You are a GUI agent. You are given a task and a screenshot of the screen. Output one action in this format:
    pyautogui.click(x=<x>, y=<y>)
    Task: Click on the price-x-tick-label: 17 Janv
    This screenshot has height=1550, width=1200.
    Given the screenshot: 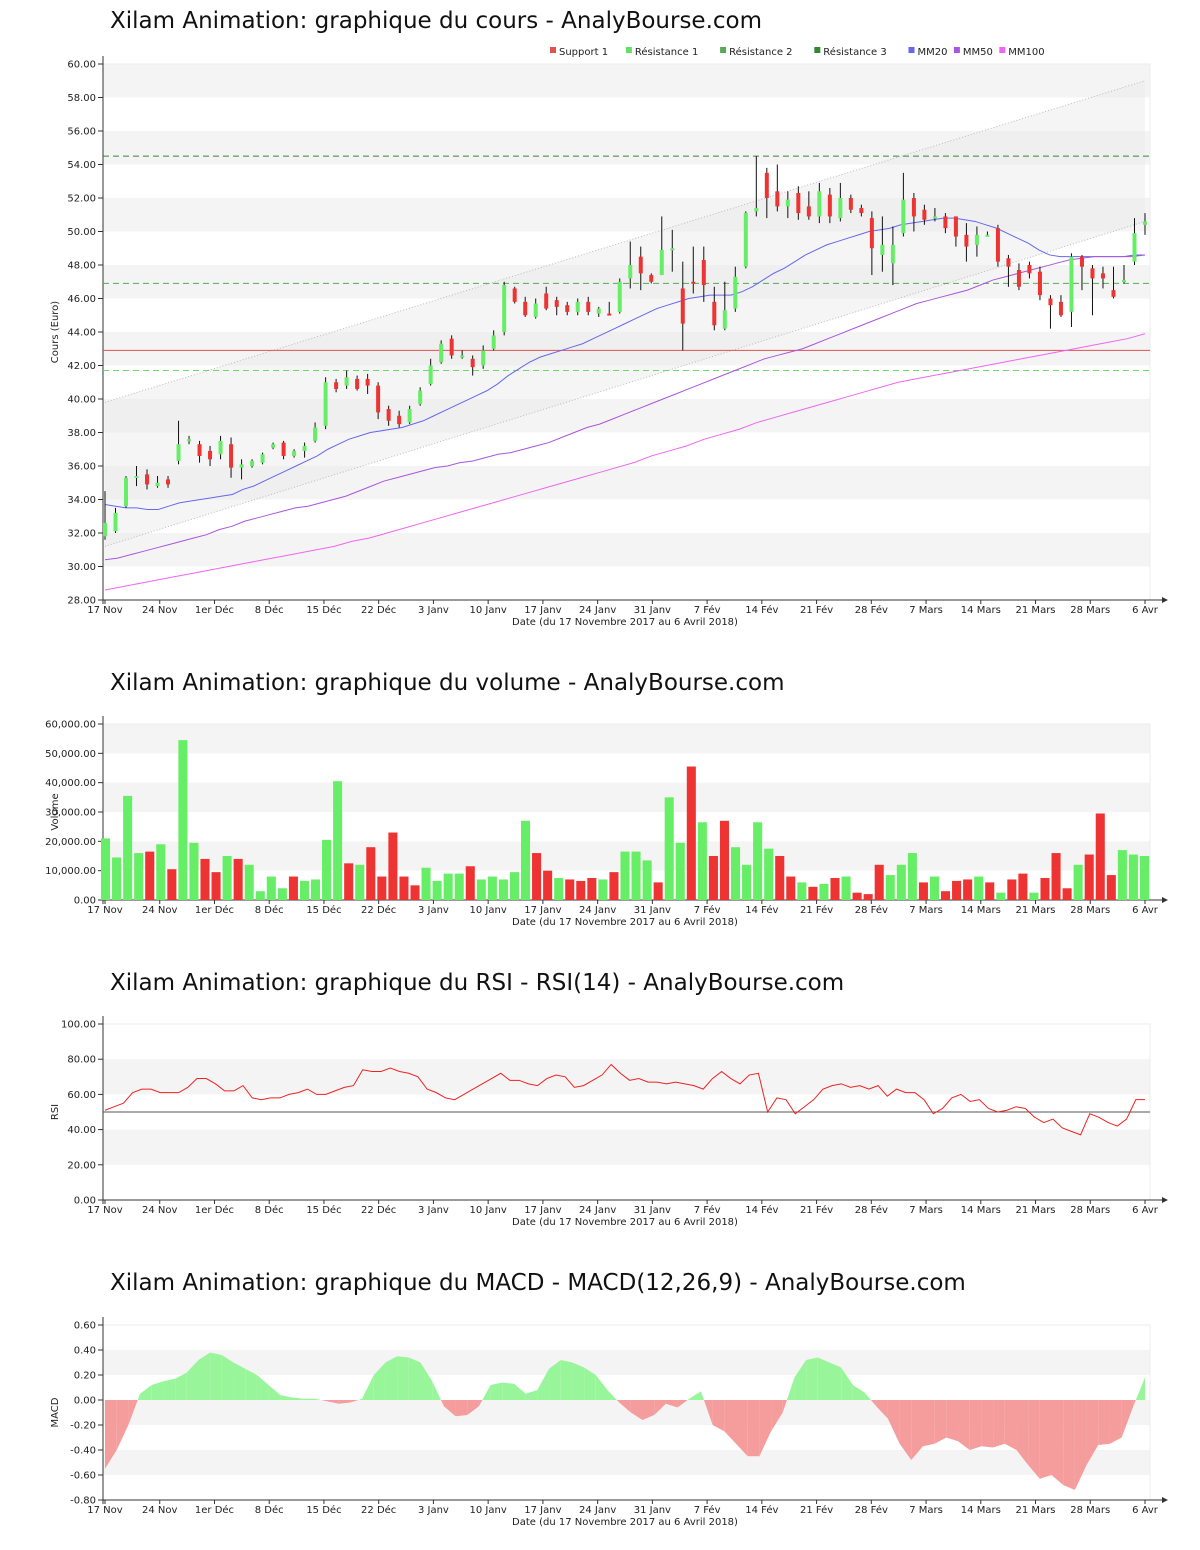 What is the action you would take?
    pyautogui.click(x=542, y=610)
    